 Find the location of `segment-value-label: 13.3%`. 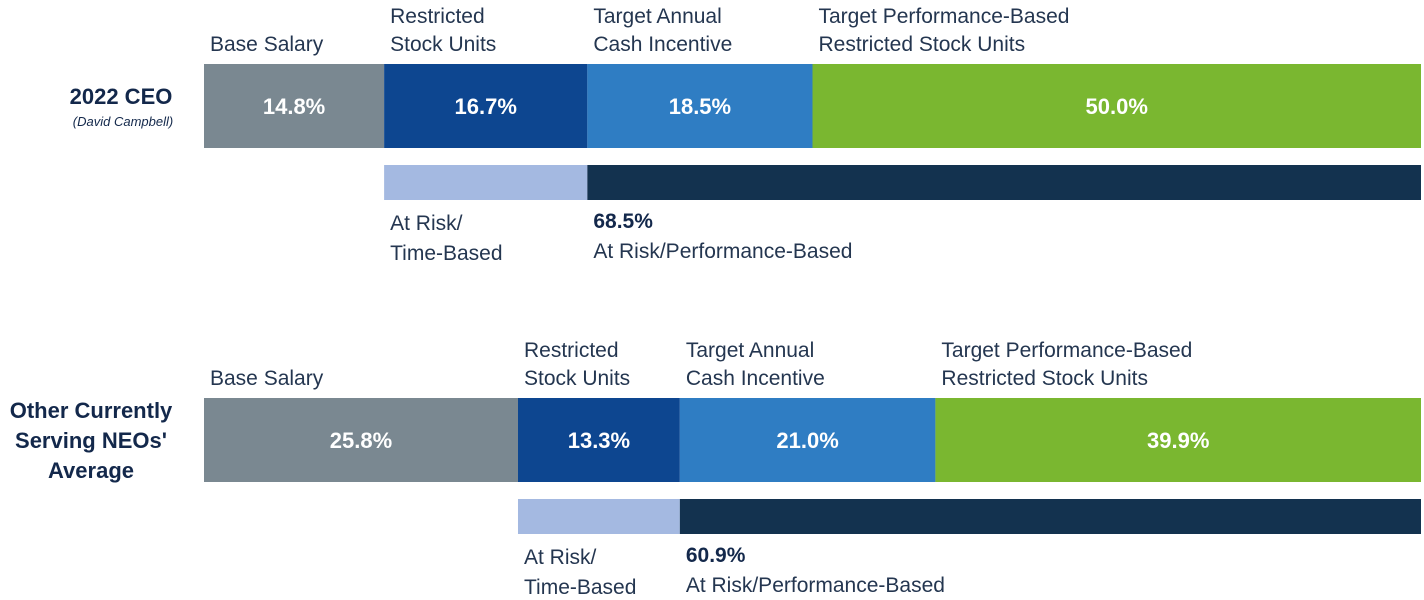

segment-value-label: 13.3% is located at coordinates (599, 440).